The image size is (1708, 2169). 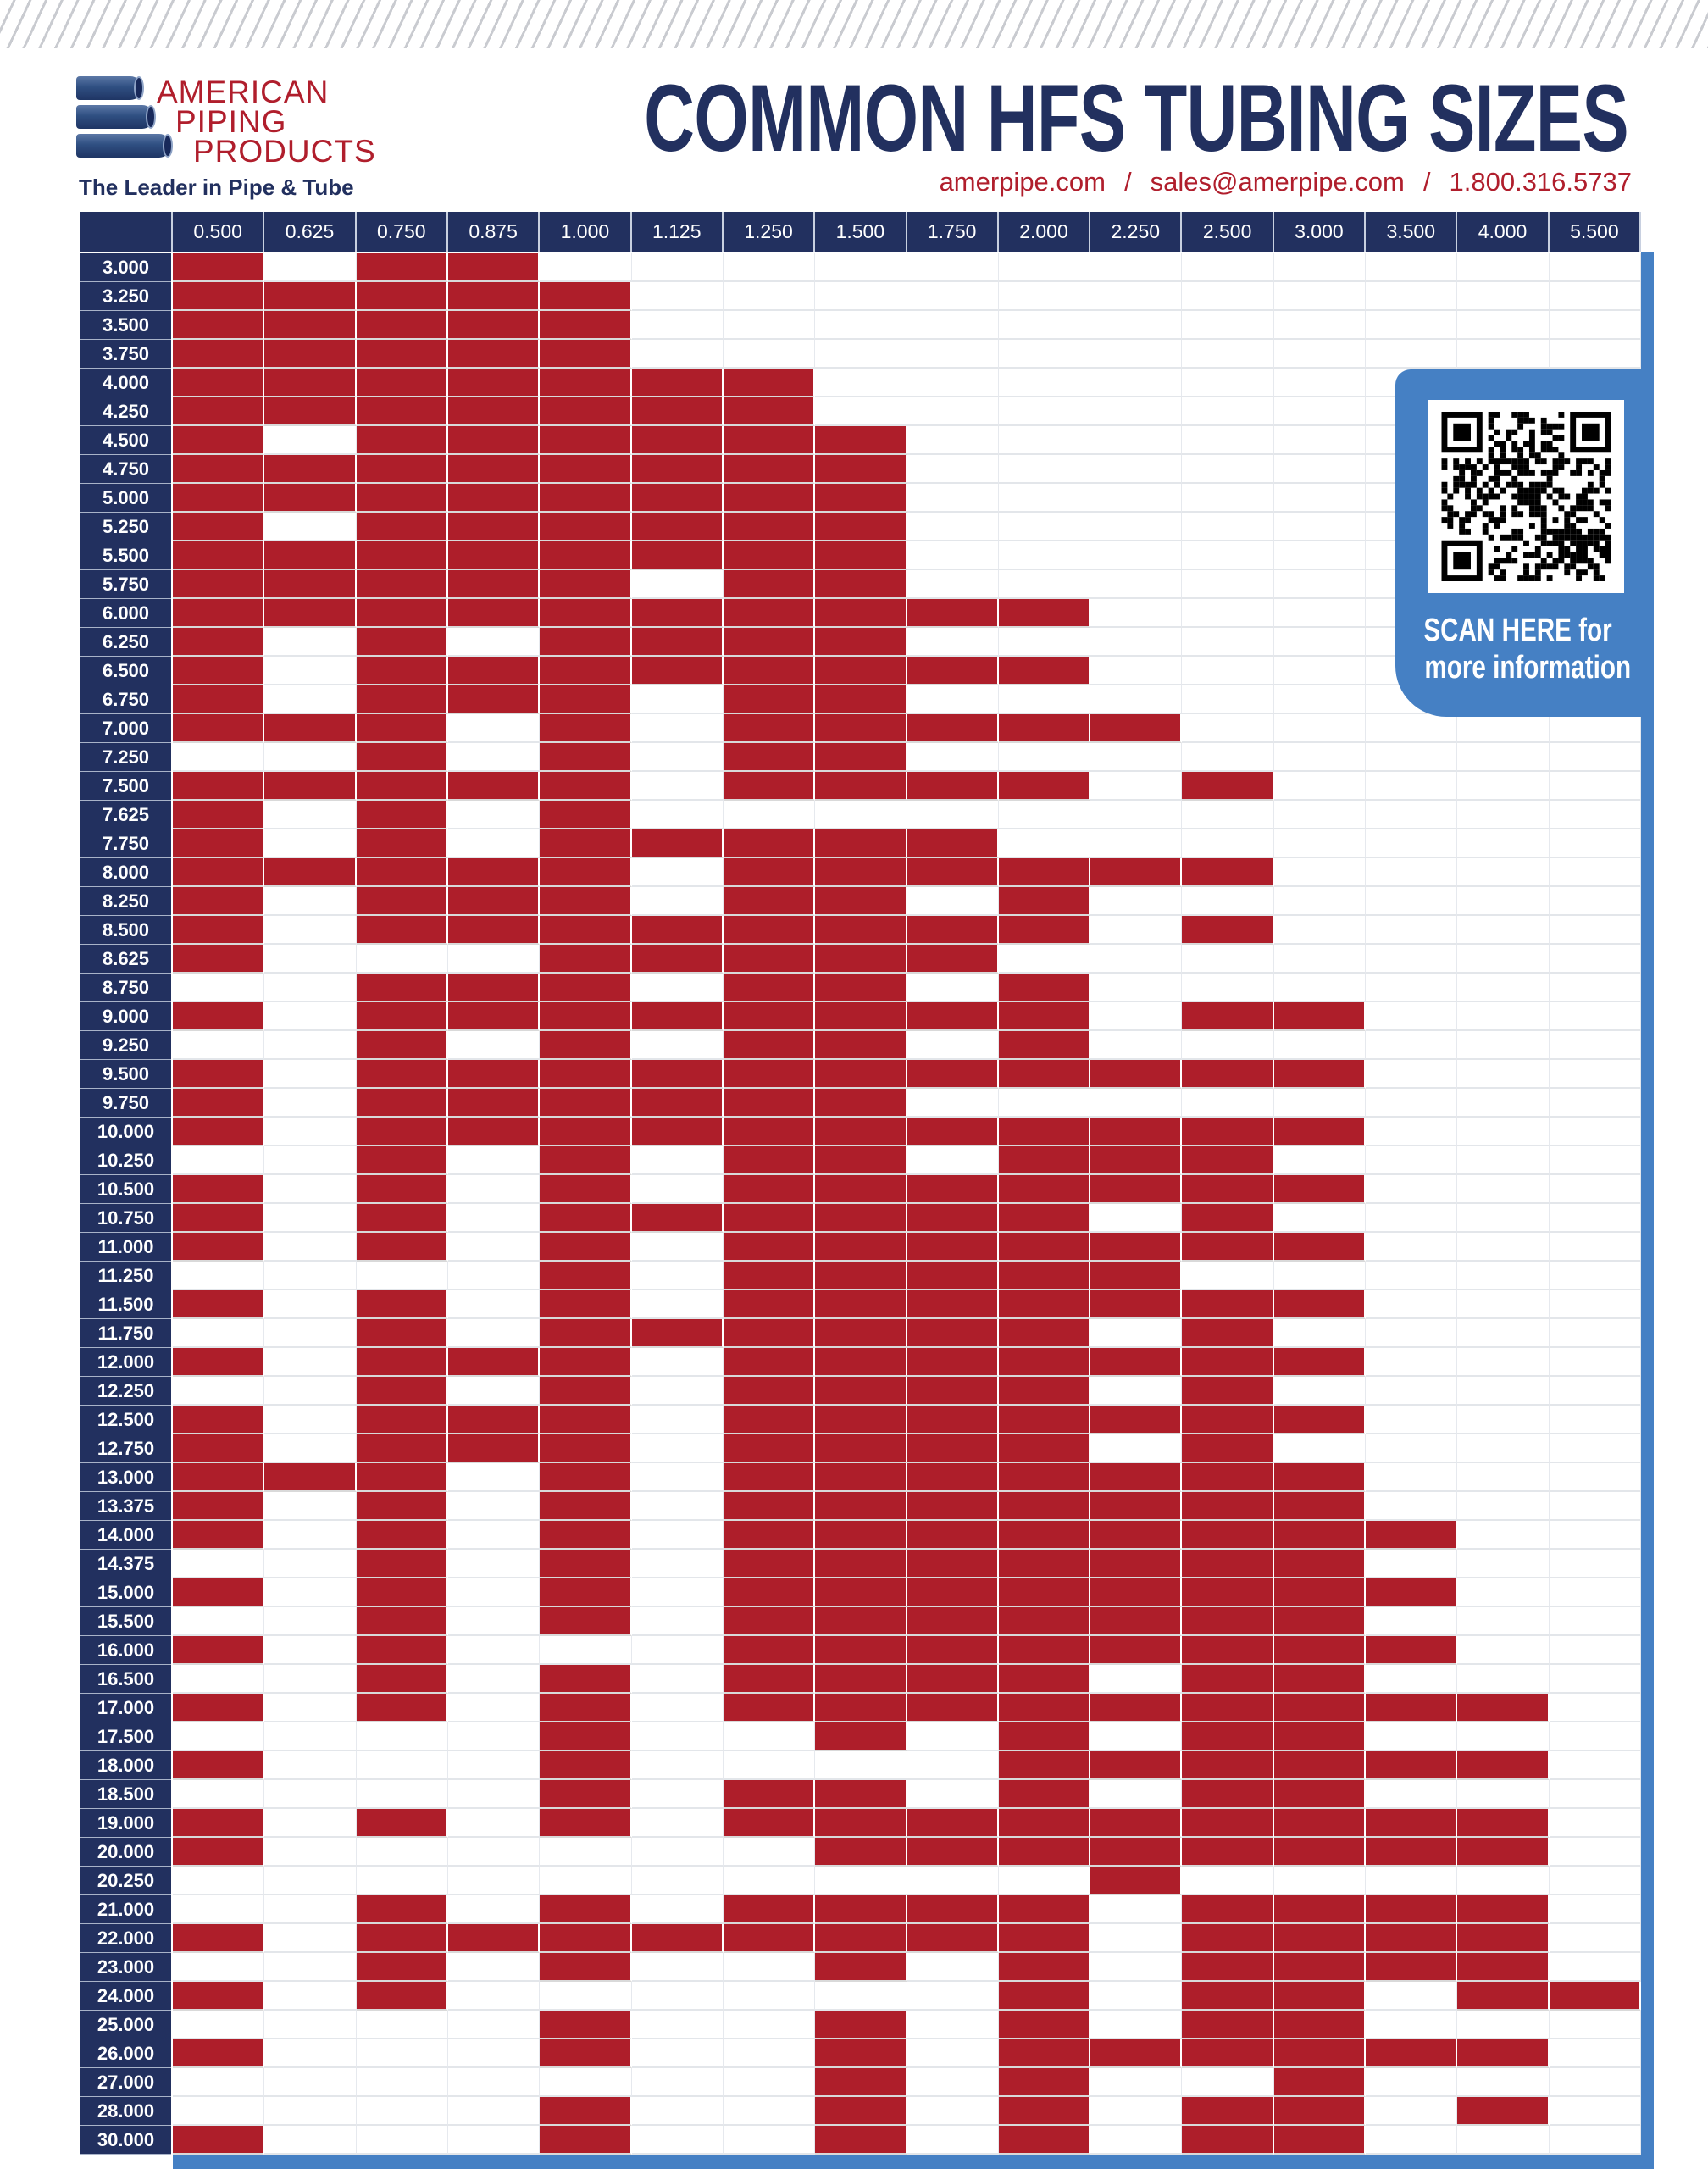 I want to click on email-link: sales@amerpipe.com, so click(x=1277, y=182).